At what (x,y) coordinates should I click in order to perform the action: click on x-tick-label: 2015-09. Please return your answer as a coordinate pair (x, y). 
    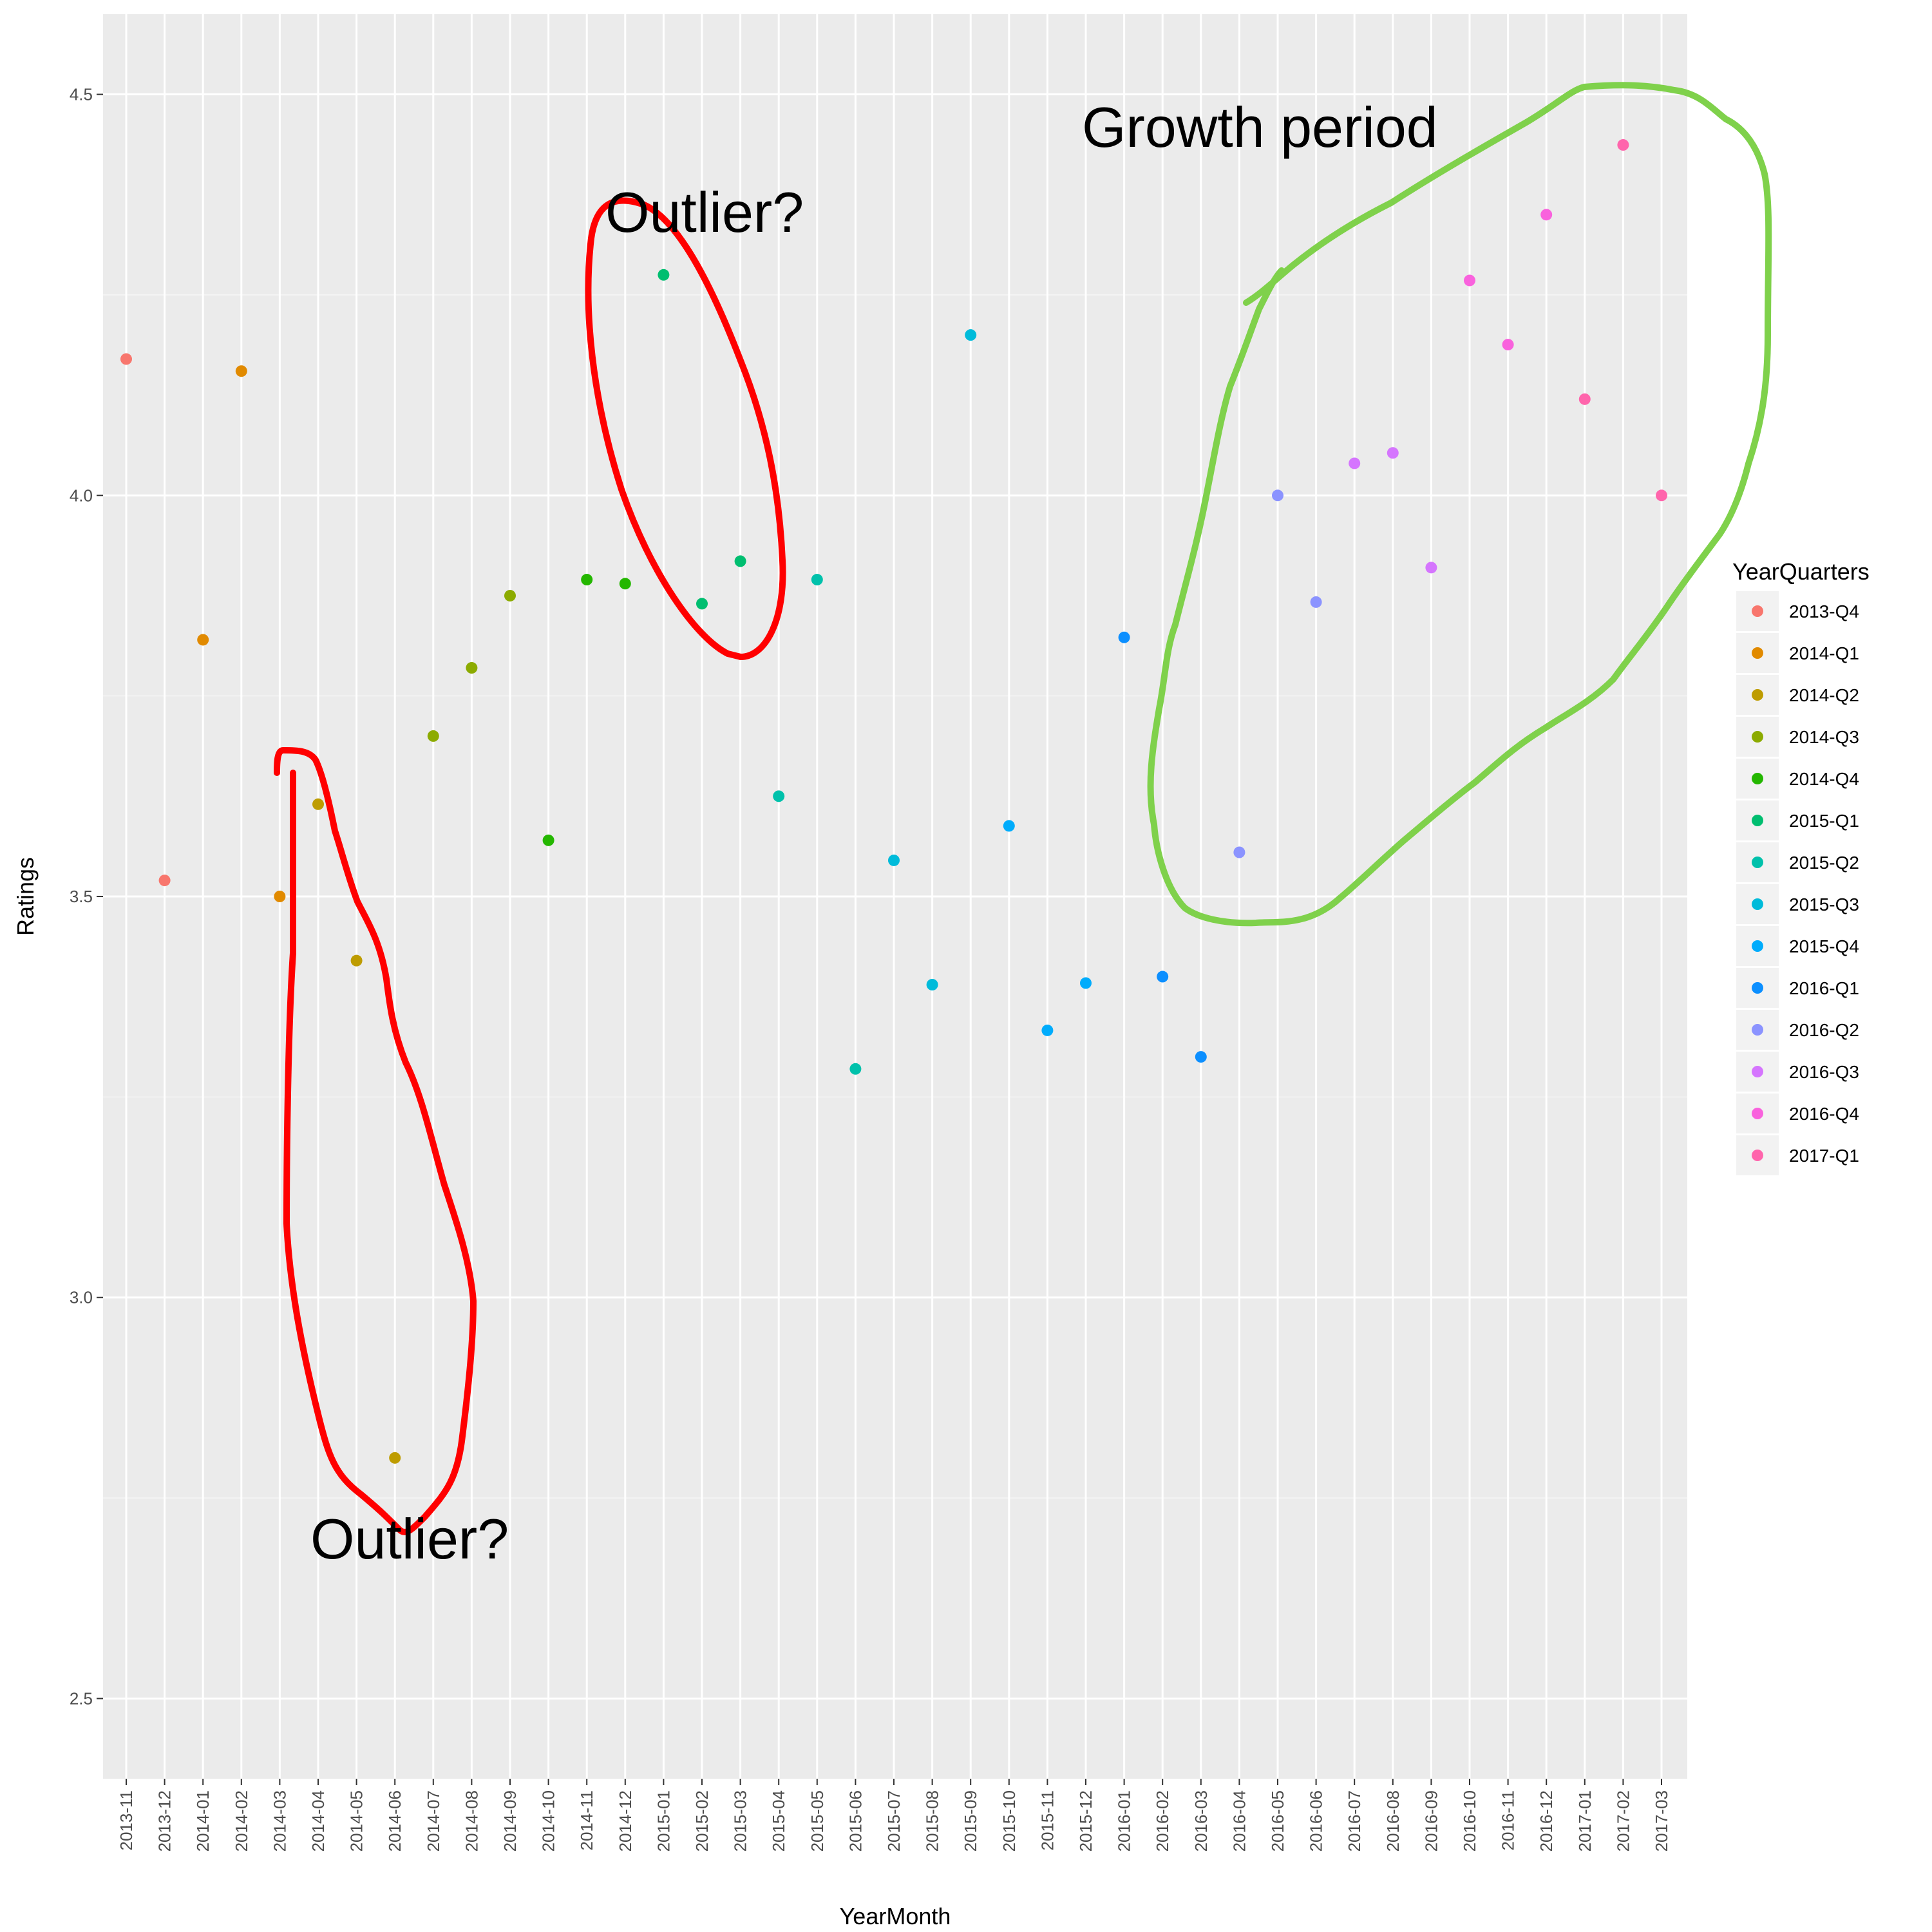
    Looking at the image, I should click on (971, 1821).